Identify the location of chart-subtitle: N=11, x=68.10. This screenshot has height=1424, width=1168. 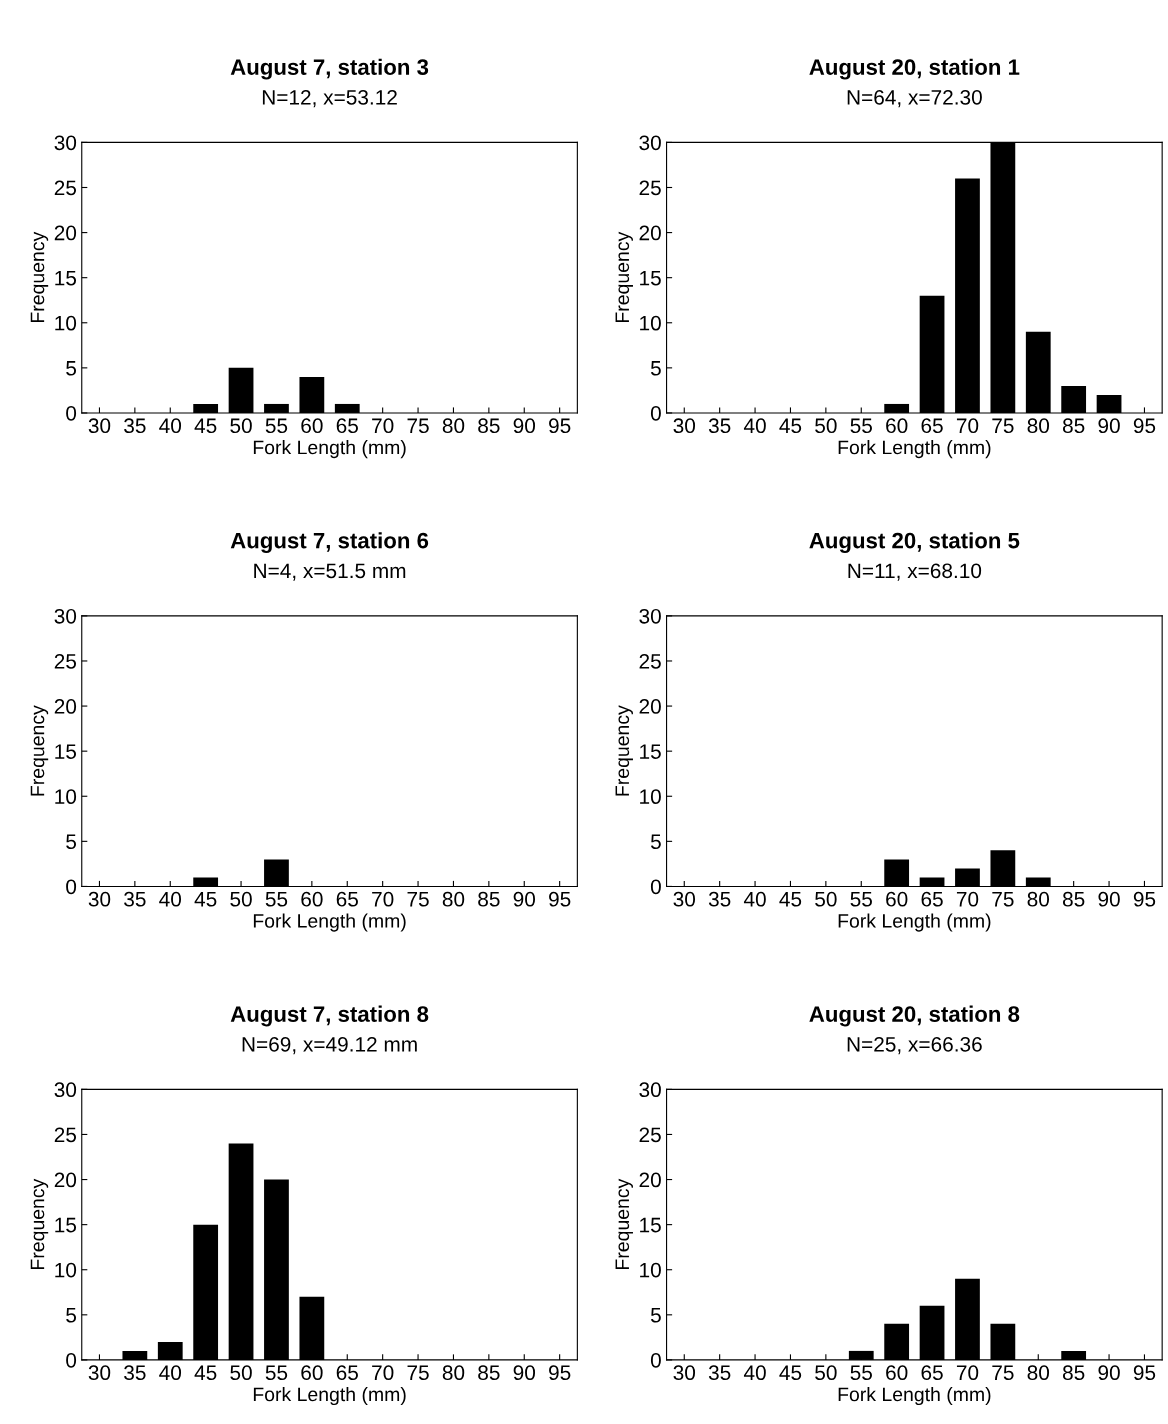
(915, 572).